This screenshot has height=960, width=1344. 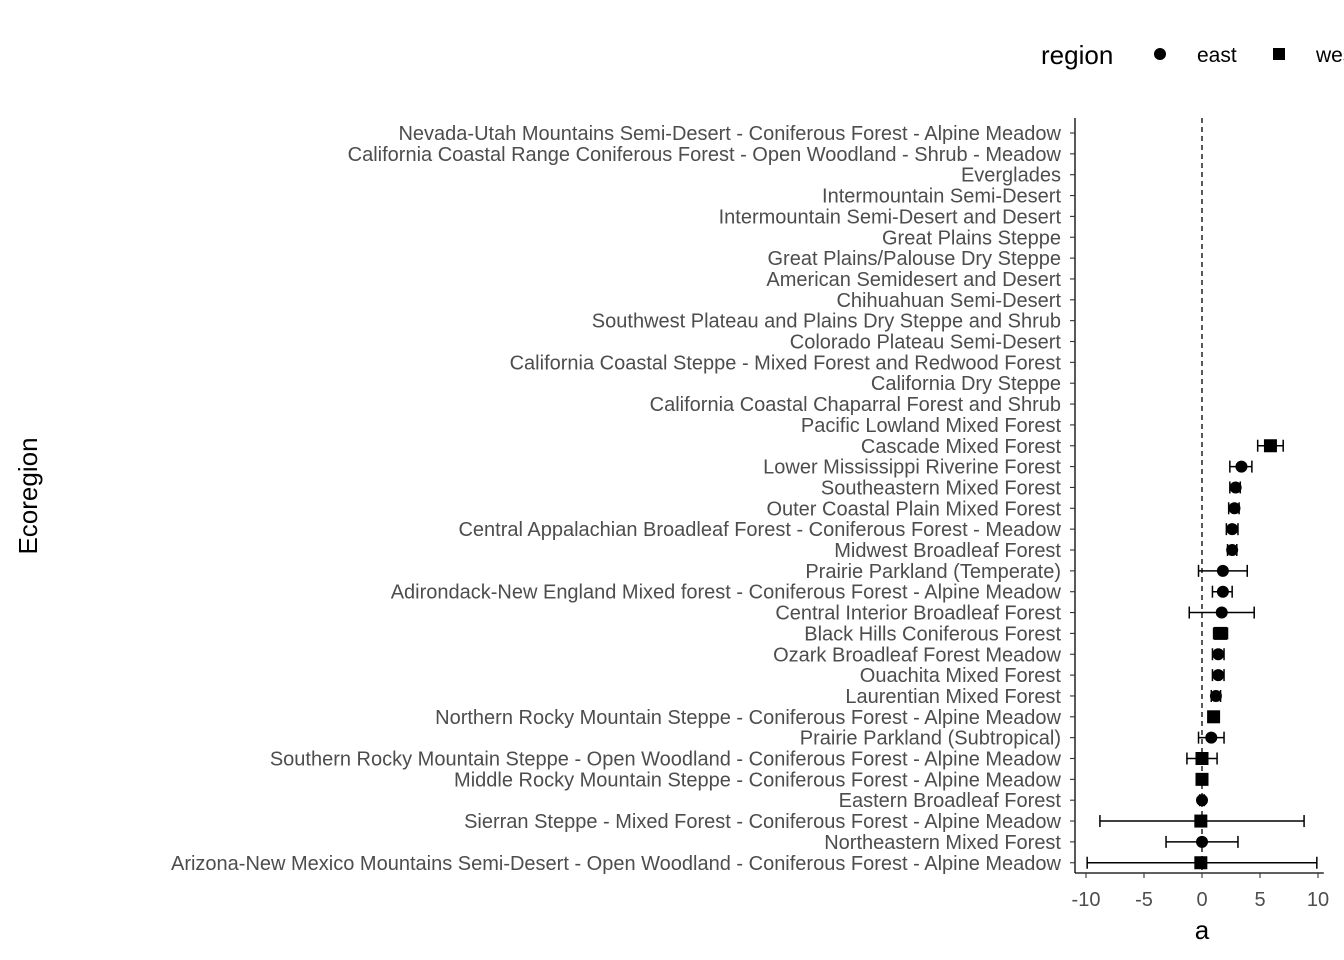 I want to click on y-tick-label: Great Plains Steppe, so click(x=971, y=238).